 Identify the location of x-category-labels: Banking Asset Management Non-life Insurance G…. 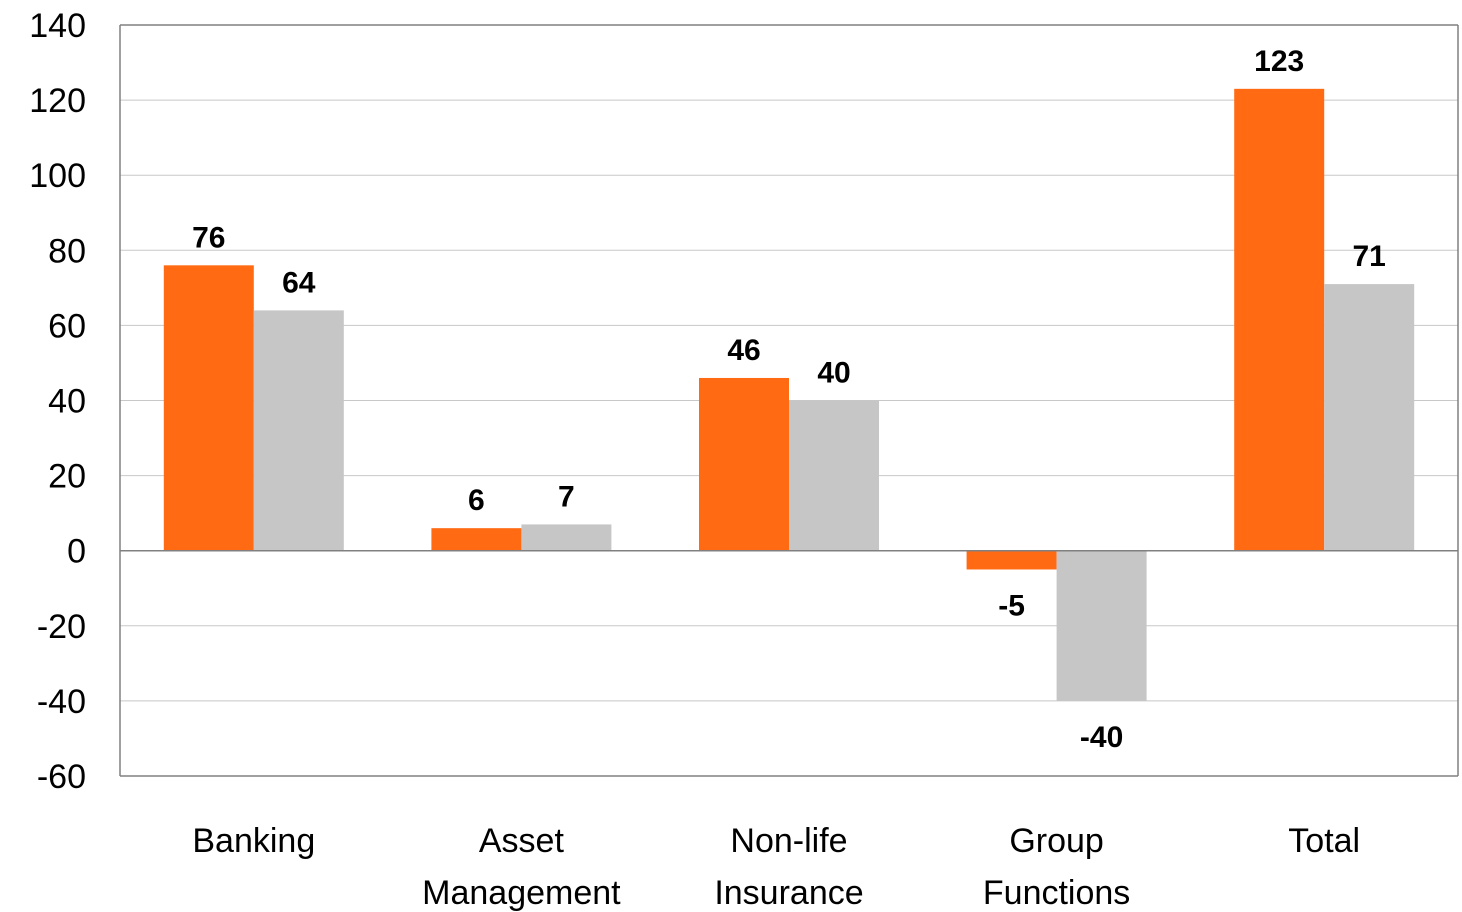
(776, 867).